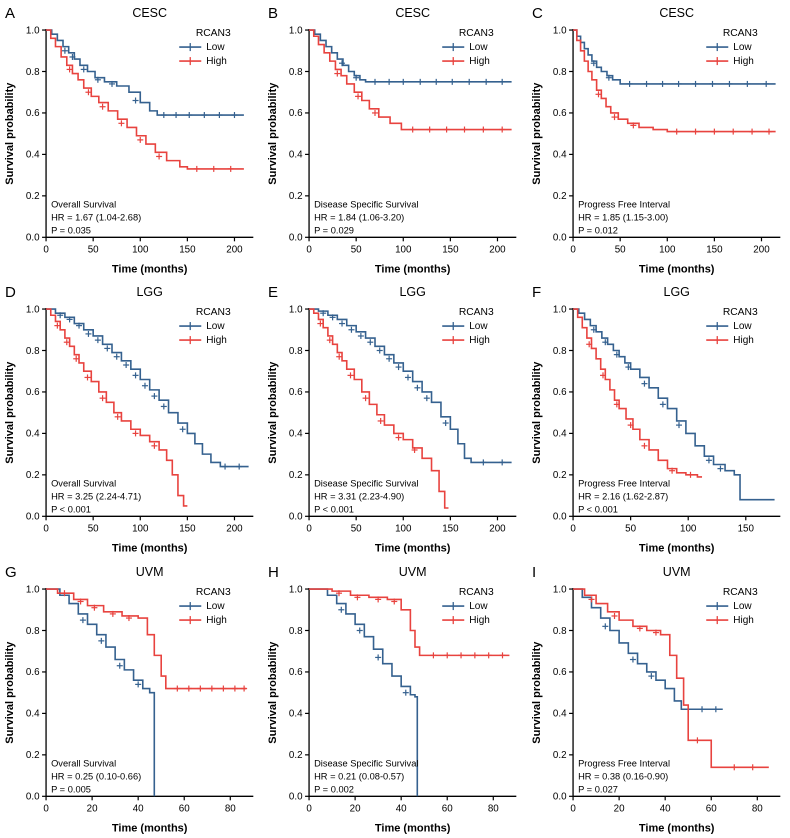 Image resolution: width=790 pixels, height=838 pixels. What do you see at coordinates (71, 230) in the screenshot?
I see `annotation-line-2: P = 0.035` at bounding box center [71, 230].